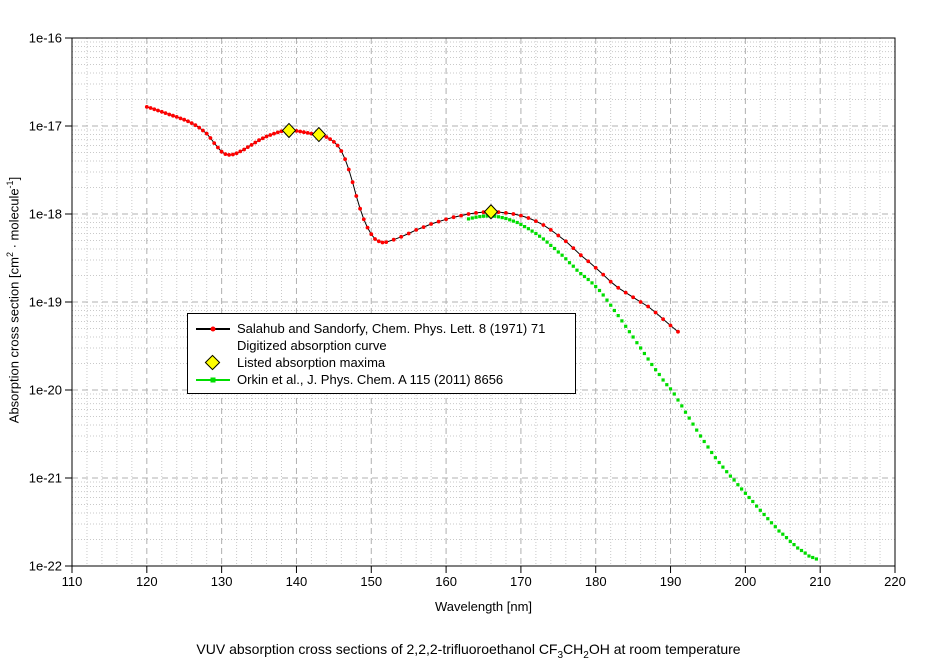 This screenshot has height=670, width=937. What do you see at coordinates (586, 655) in the screenshot?
I see `caption-sub: 2` at bounding box center [586, 655].